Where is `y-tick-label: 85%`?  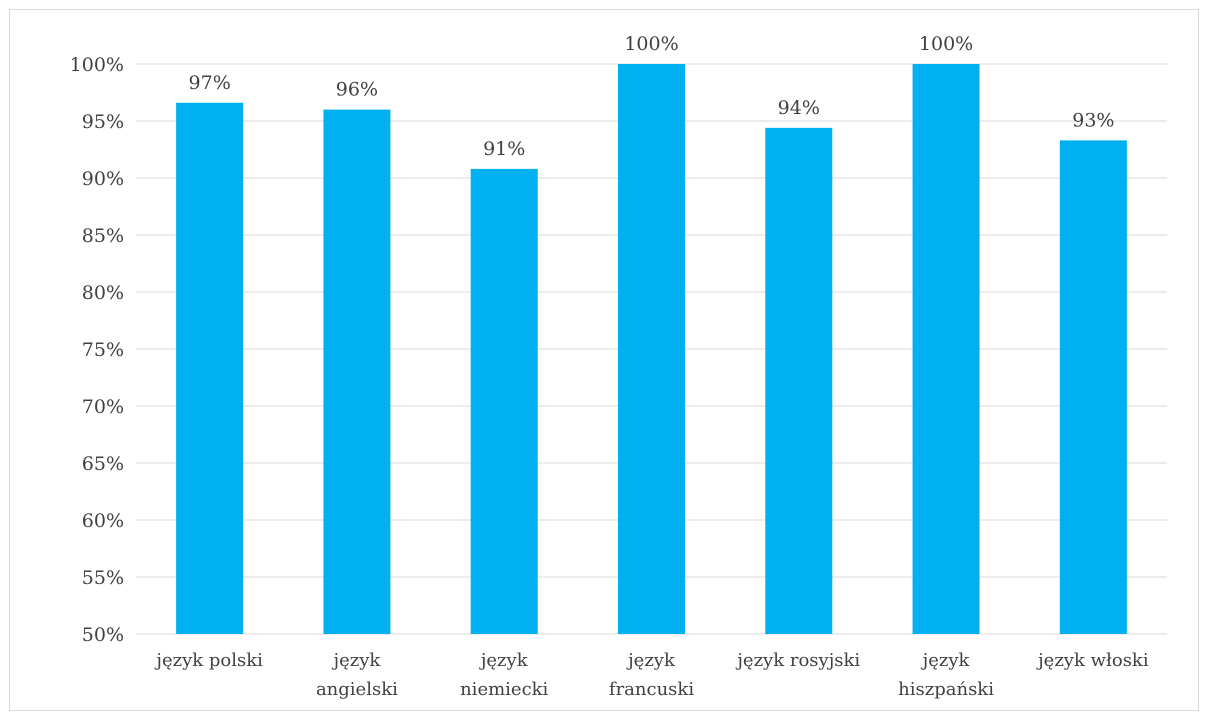
y-tick-label: 85% is located at coordinates (103, 236).